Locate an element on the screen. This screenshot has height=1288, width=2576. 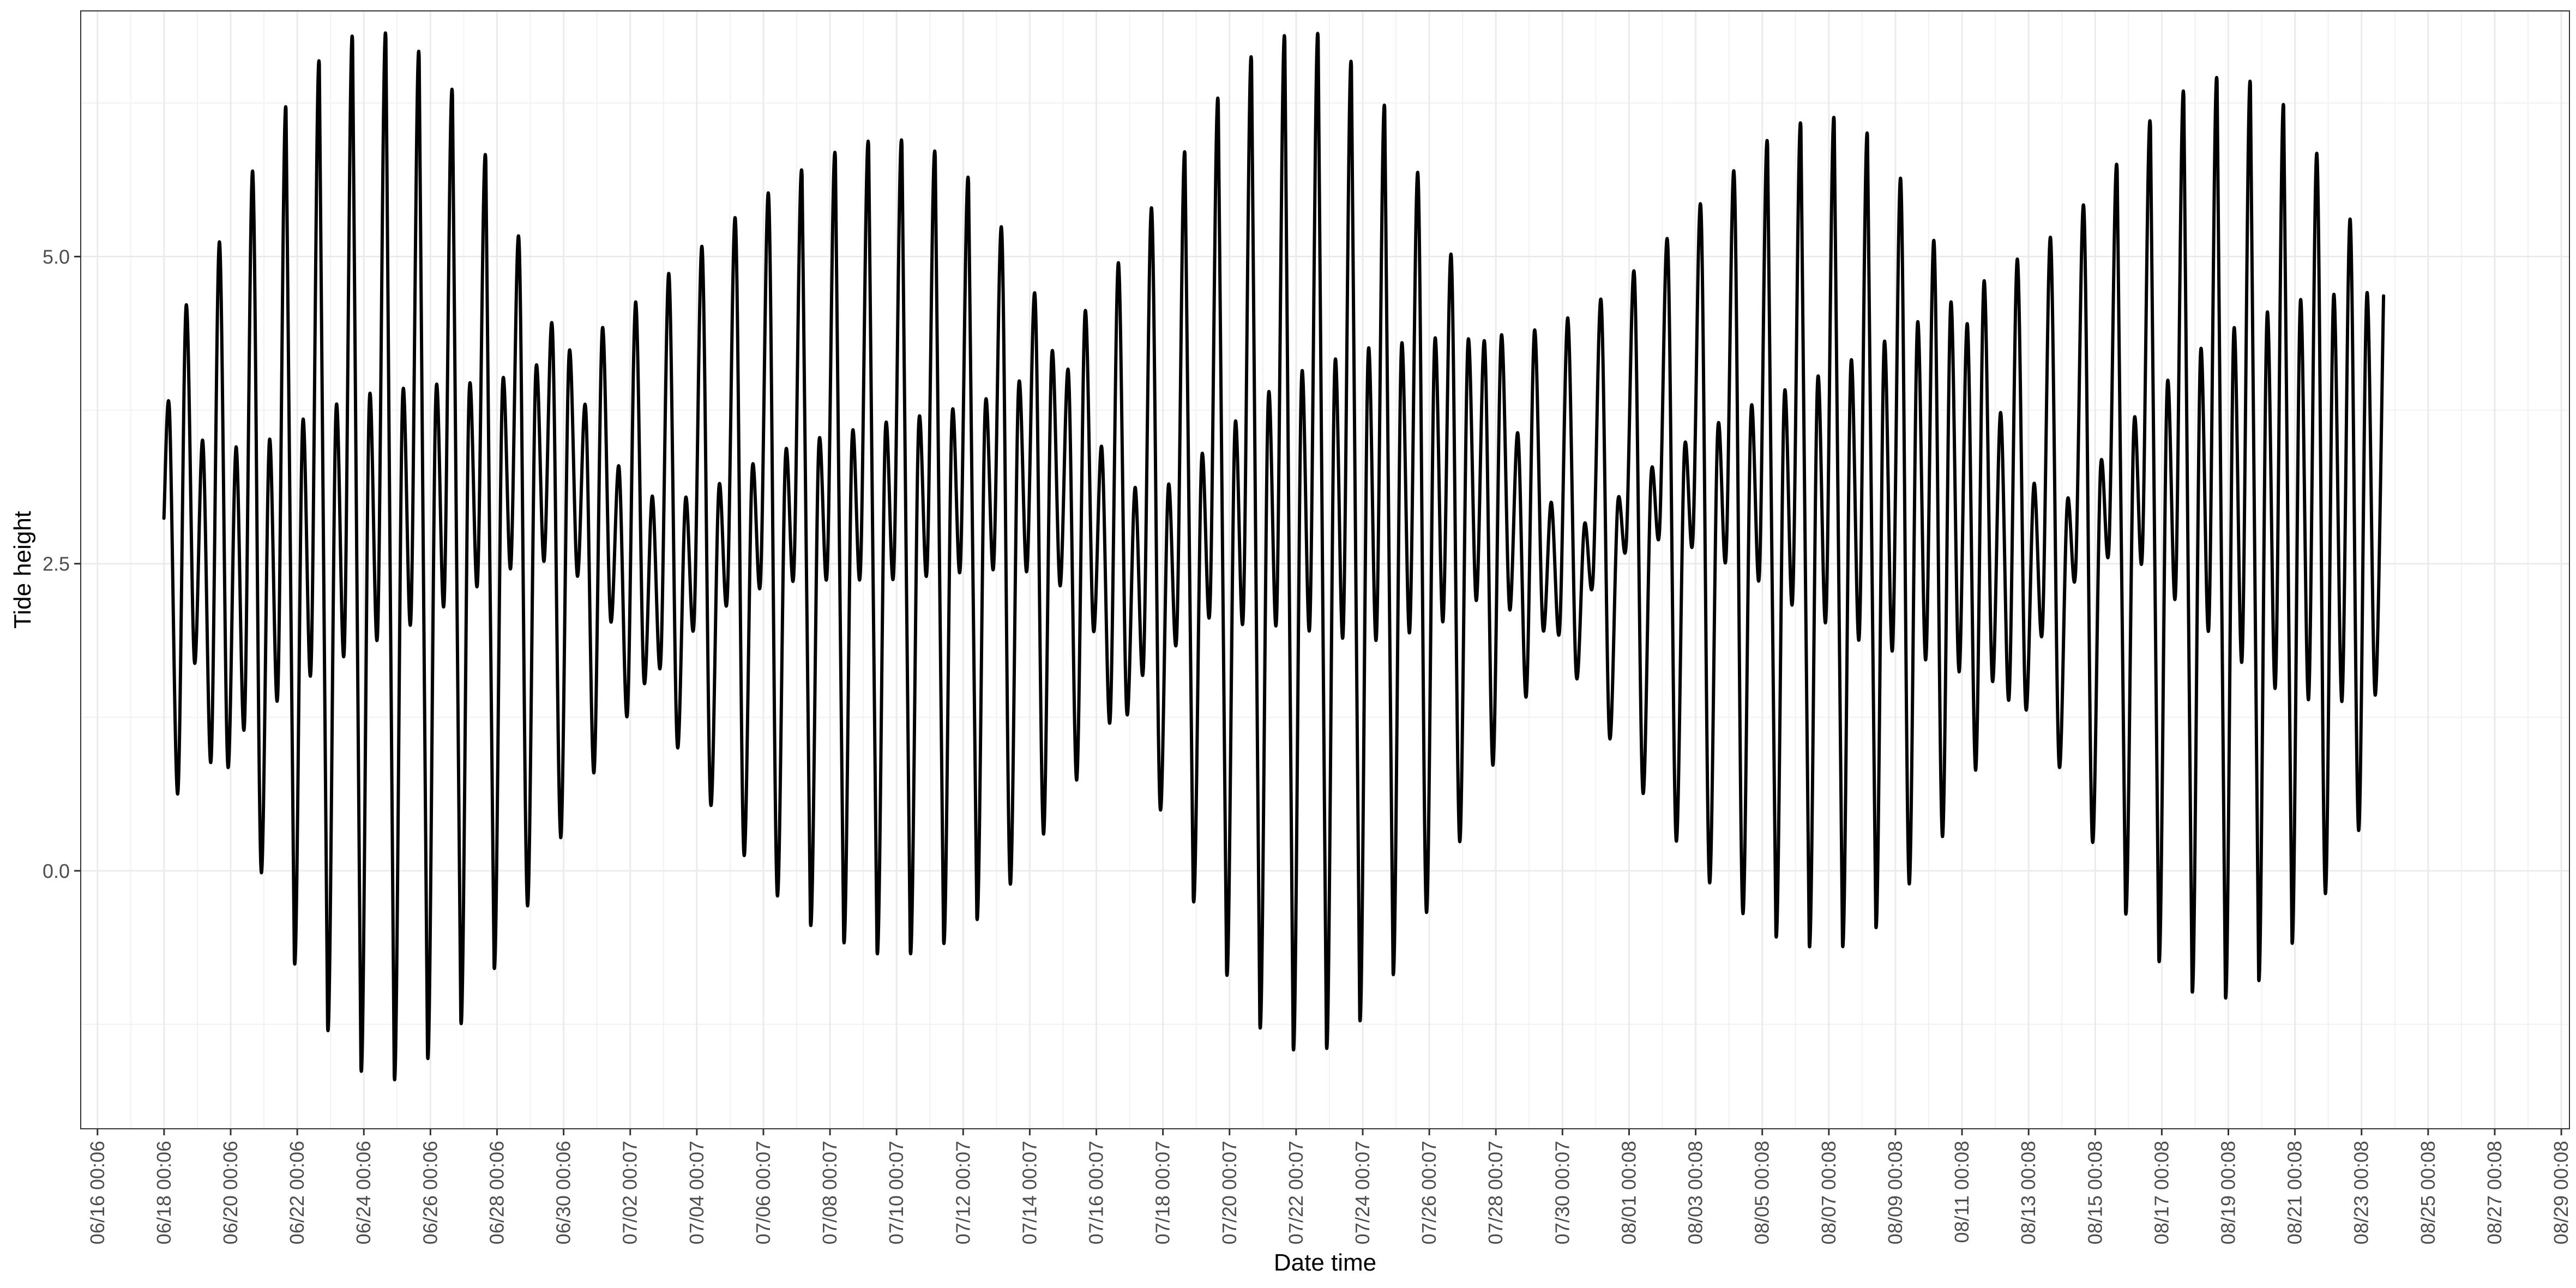
x-tick-label: 08/23 00:08 is located at coordinates (2361, 1192).